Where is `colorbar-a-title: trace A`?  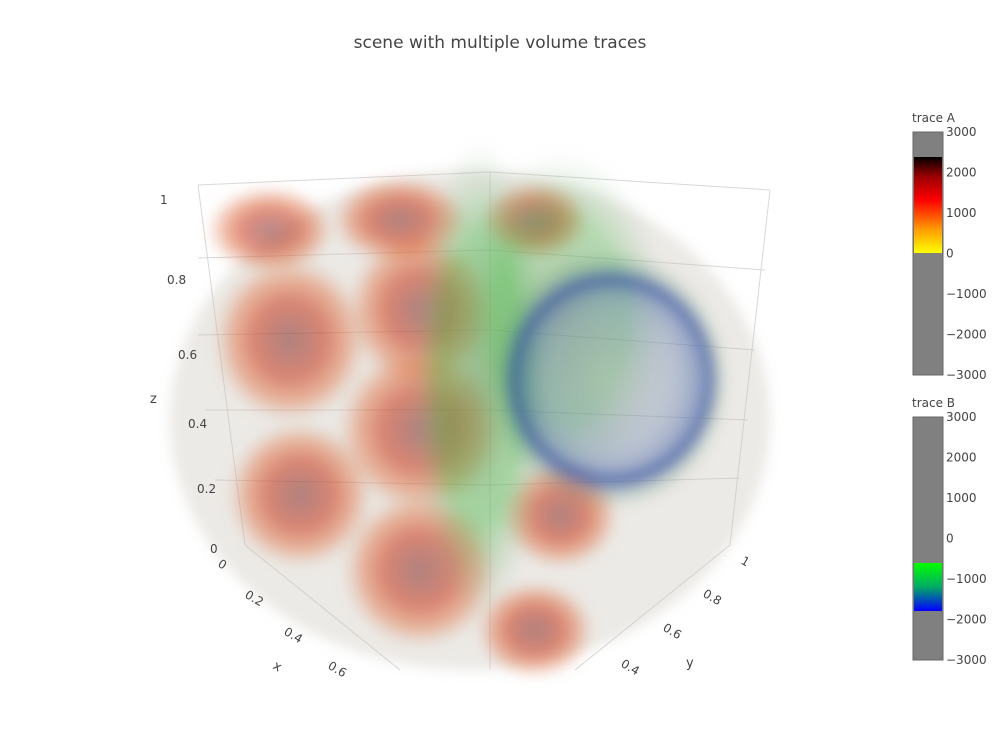
colorbar-a-title: trace A is located at coordinates (933, 118).